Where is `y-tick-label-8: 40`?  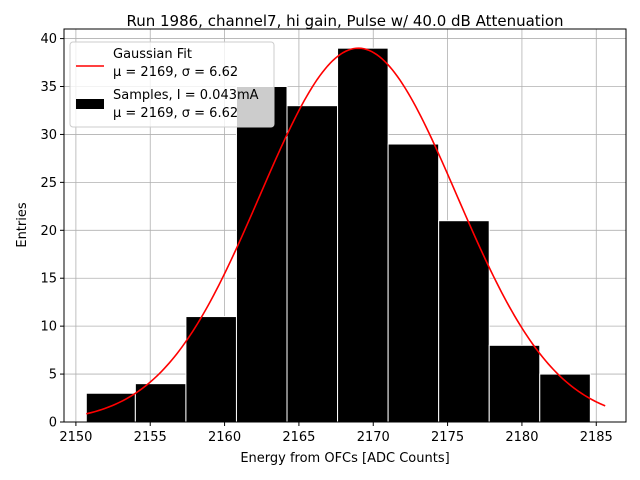 y-tick-label-8: 40 is located at coordinates (48, 39).